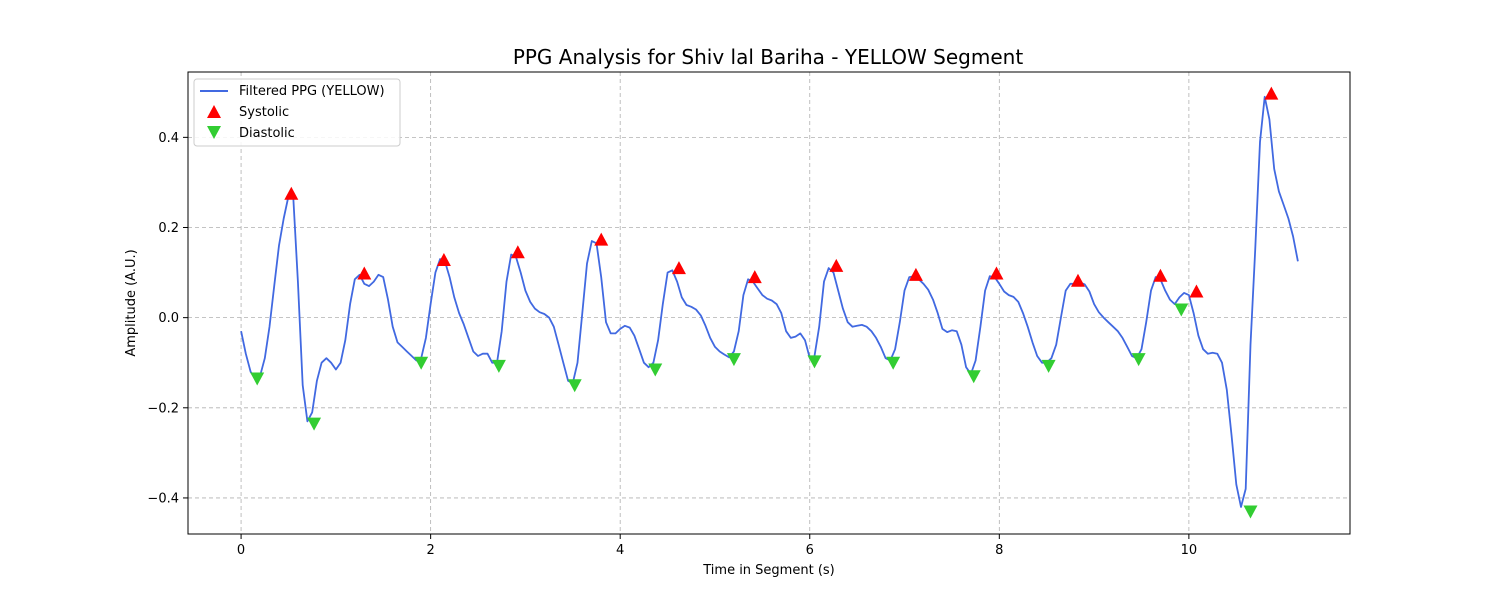 The height and width of the screenshot is (600, 1500). What do you see at coordinates (214, 132) in the screenshot?
I see `legend-diastolic-marker` at bounding box center [214, 132].